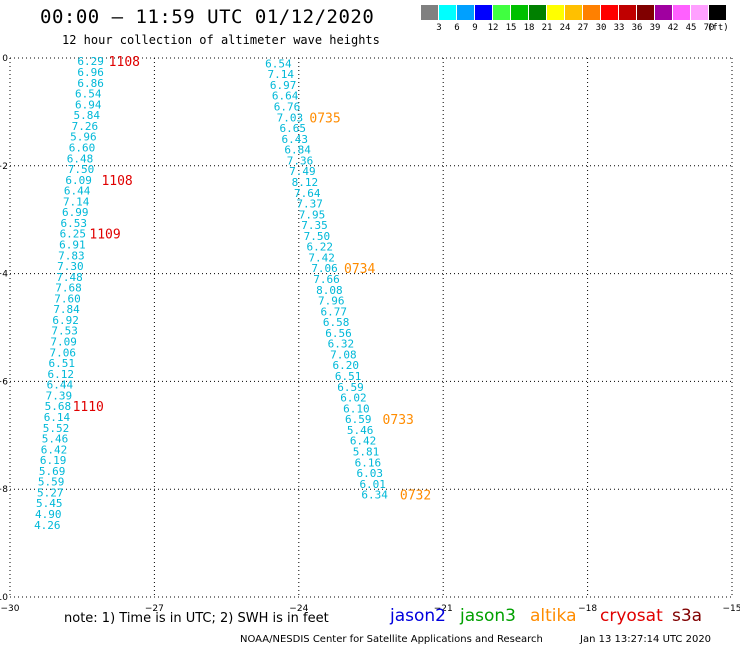 This screenshot has height=650, width=740. What do you see at coordinates (345, 365) in the screenshot?
I see `swh-value: 6.20` at bounding box center [345, 365].